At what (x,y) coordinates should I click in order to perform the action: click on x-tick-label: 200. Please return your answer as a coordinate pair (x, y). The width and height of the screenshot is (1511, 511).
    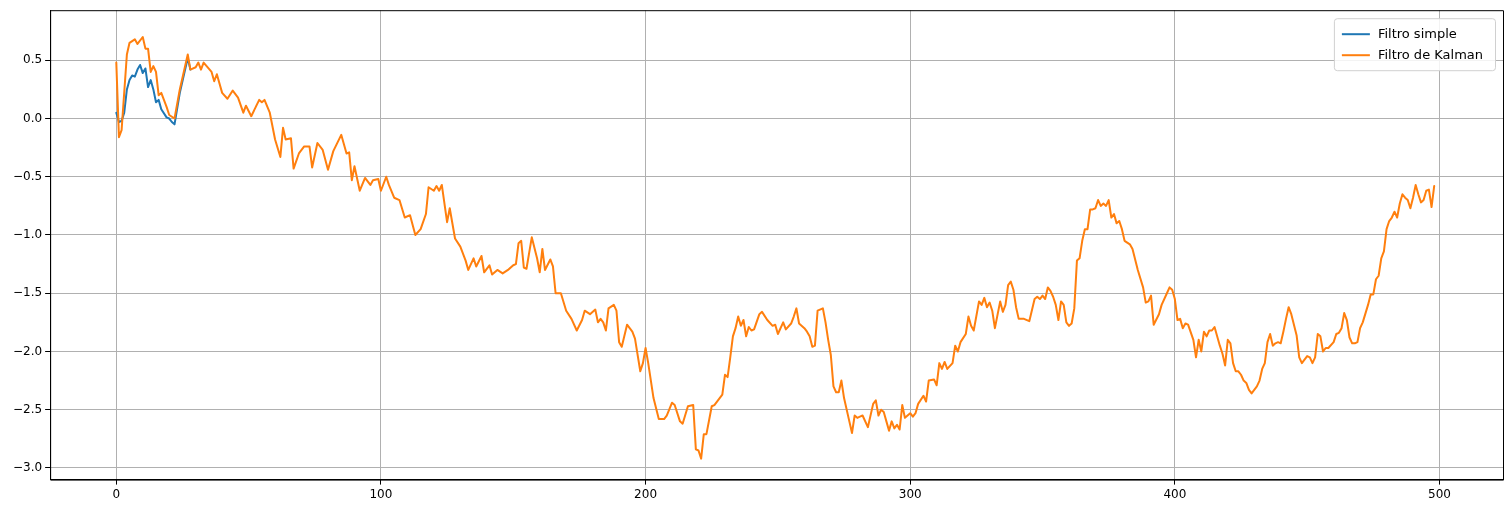
    Looking at the image, I should click on (646, 493).